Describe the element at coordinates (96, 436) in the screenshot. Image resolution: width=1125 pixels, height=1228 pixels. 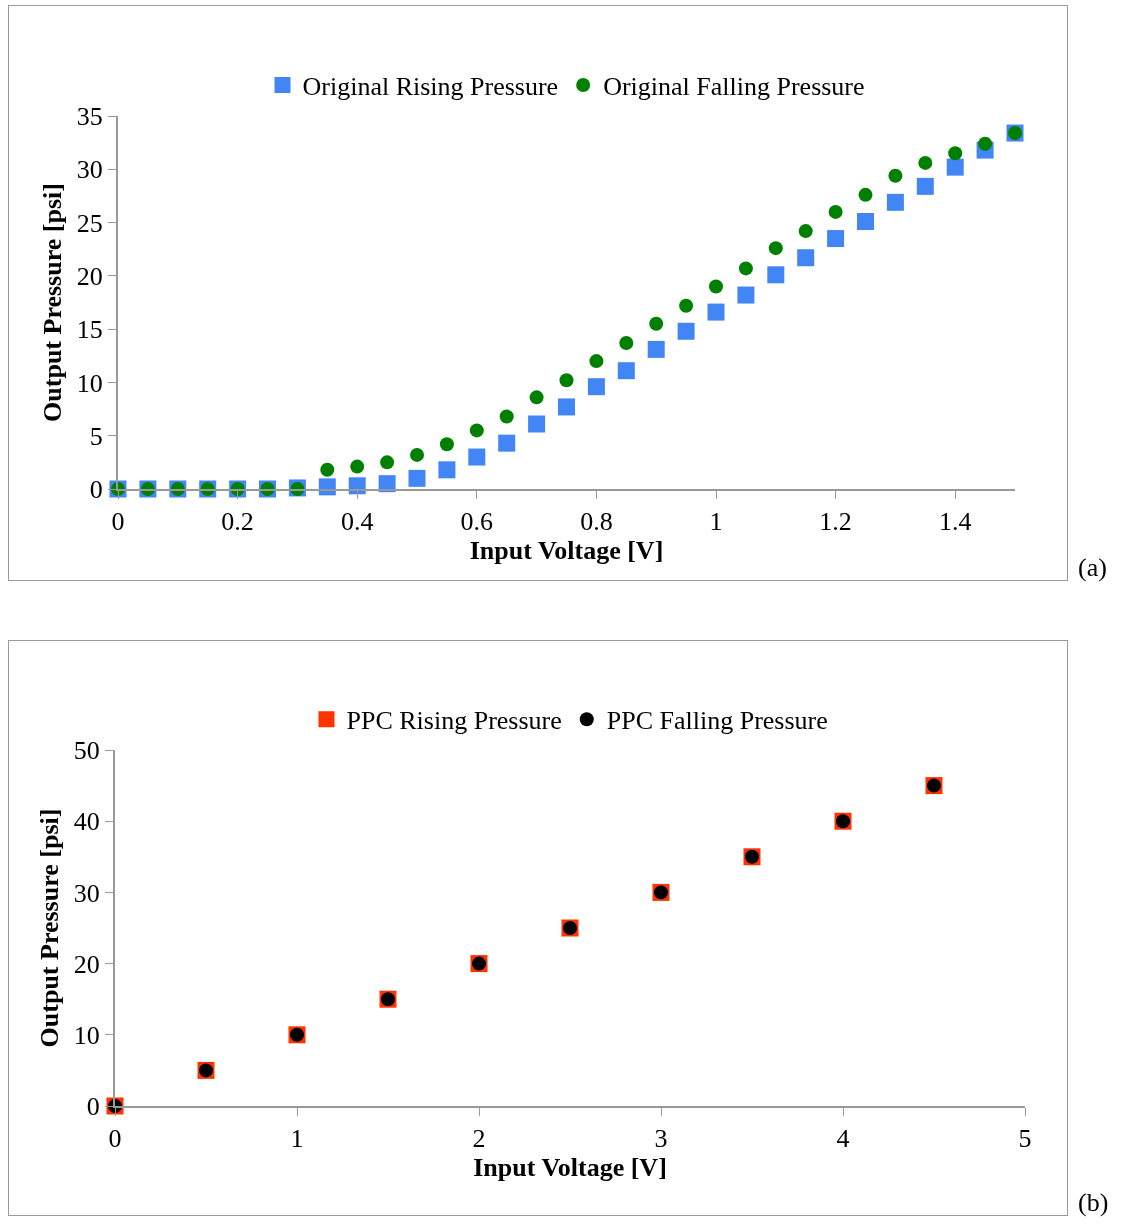
I see `y-tick-label: 5` at that location.